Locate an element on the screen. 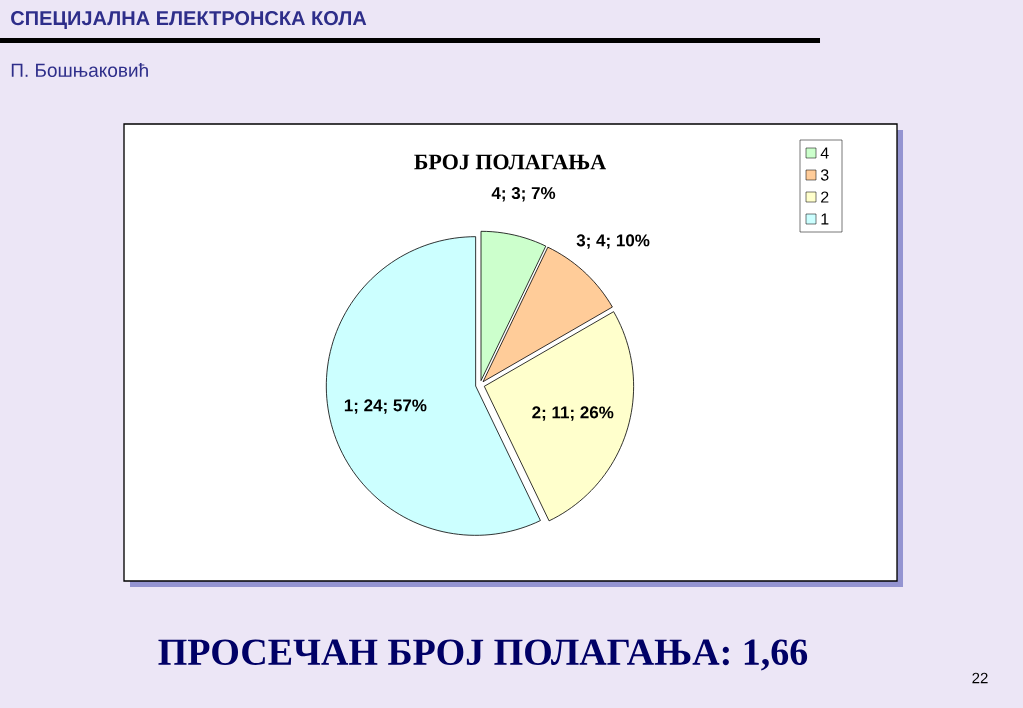 This screenshot has width=1023, height=708. legend-label: 1 is located at coordinates (825, 219).